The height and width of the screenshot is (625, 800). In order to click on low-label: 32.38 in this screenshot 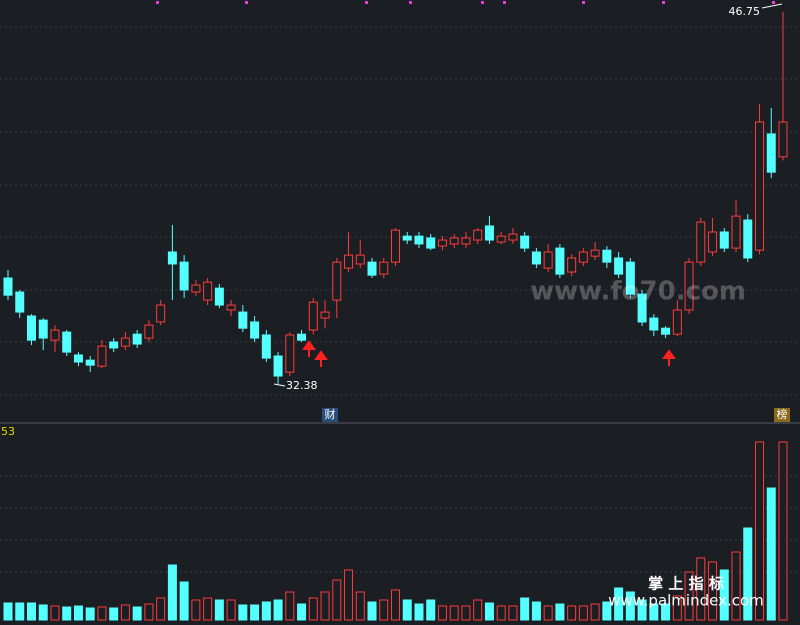, I will do `click(302, 385)`.